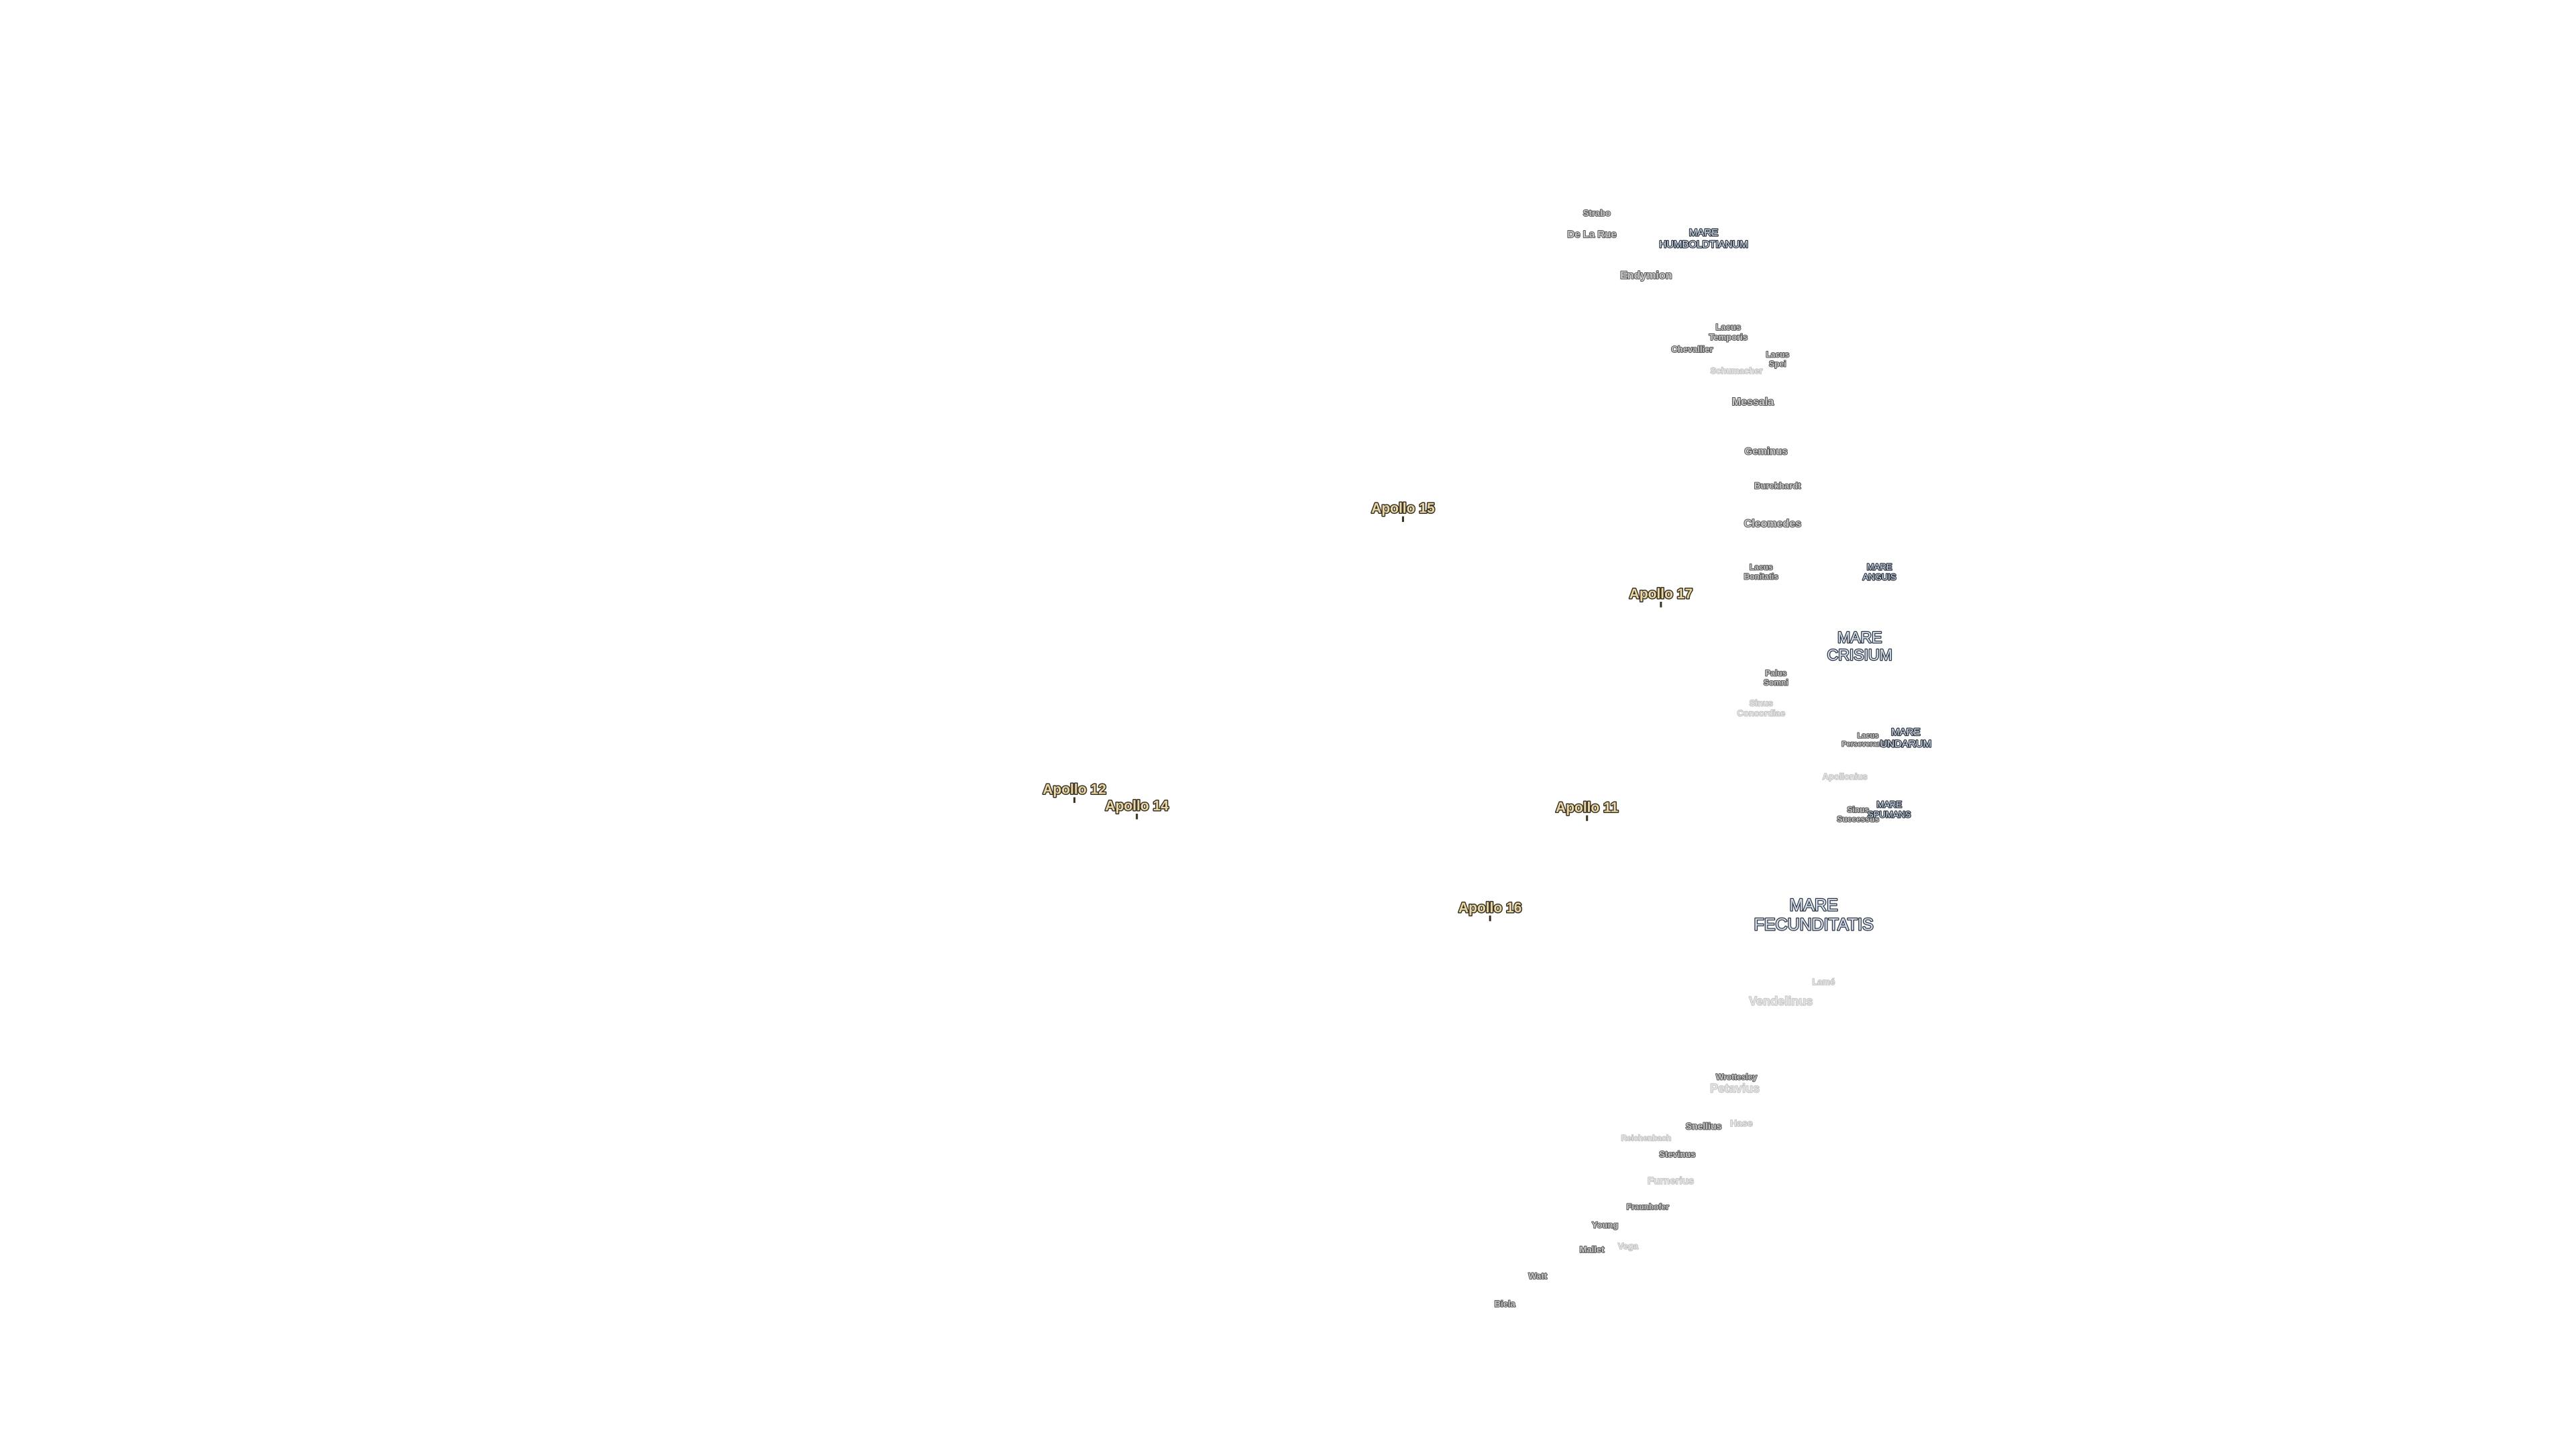  I want to click on label-text: Fraunhofer, so click(1648, 1207).